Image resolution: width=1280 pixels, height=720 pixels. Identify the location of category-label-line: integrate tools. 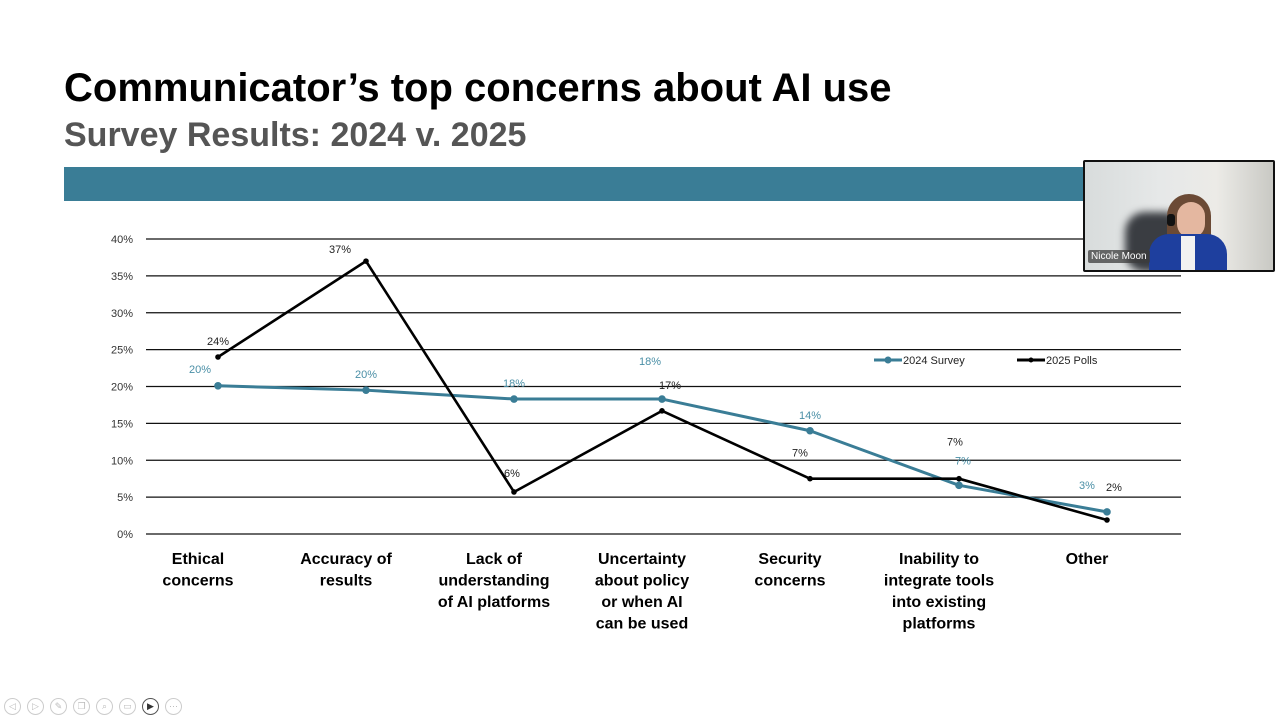
(939, 581).